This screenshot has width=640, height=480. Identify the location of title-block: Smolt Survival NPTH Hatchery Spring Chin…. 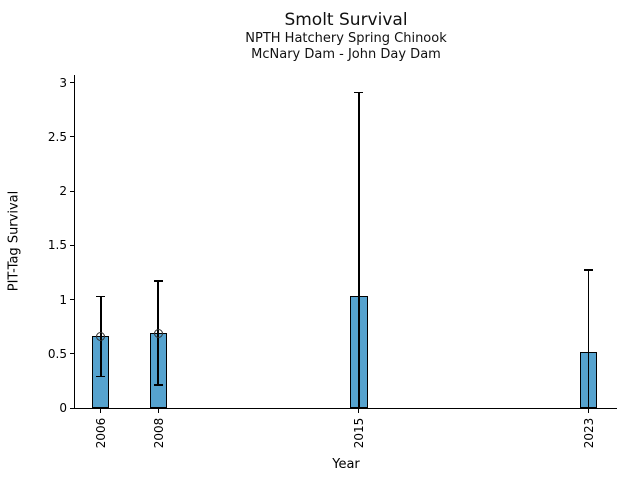
(346, 36).